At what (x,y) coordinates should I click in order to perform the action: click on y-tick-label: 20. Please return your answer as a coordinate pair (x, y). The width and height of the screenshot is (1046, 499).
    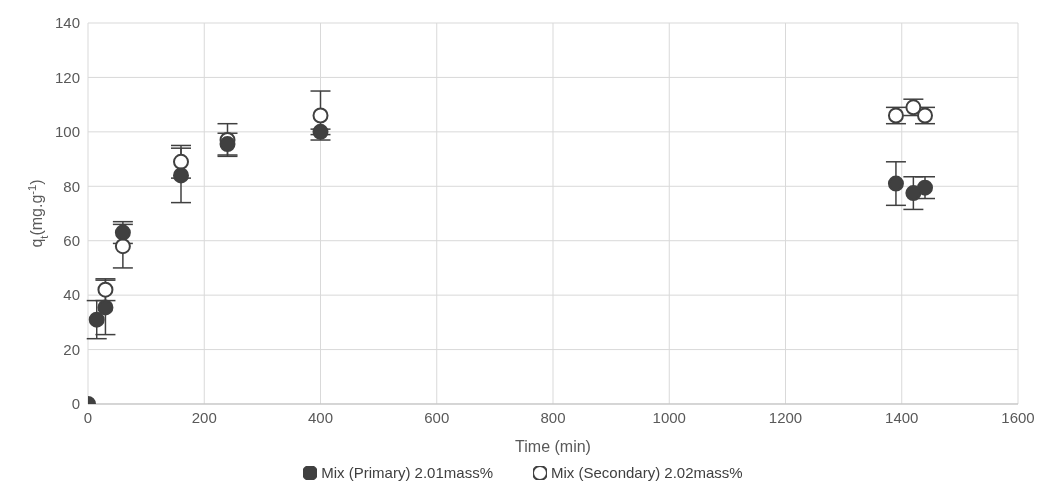
    Looking at the image, I should click on (71, 349).